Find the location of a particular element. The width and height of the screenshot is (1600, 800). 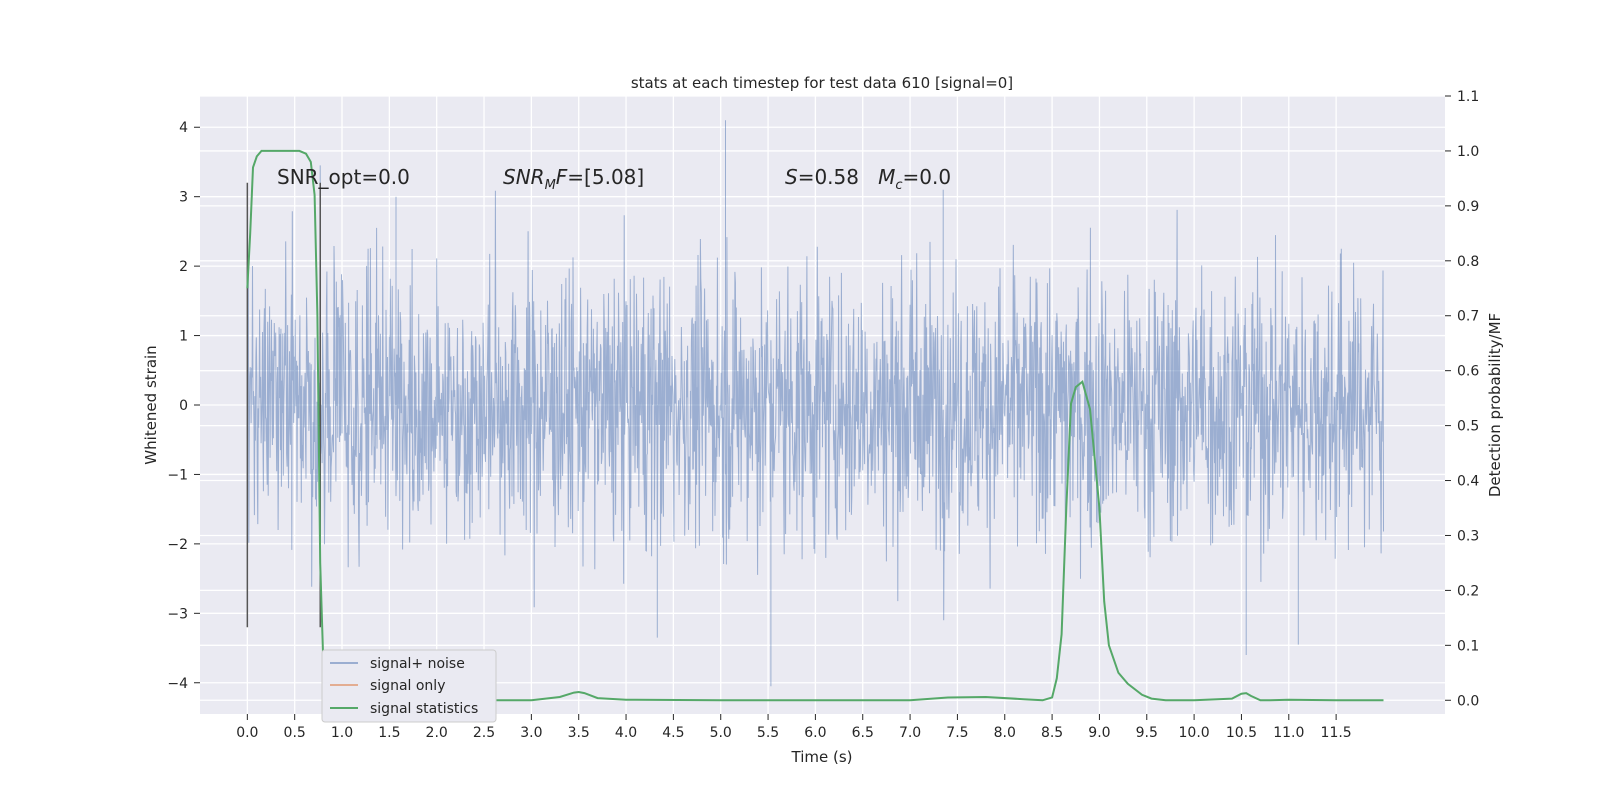

y-right-tick-label: 0.7 is located at coordinates (1468, 317).